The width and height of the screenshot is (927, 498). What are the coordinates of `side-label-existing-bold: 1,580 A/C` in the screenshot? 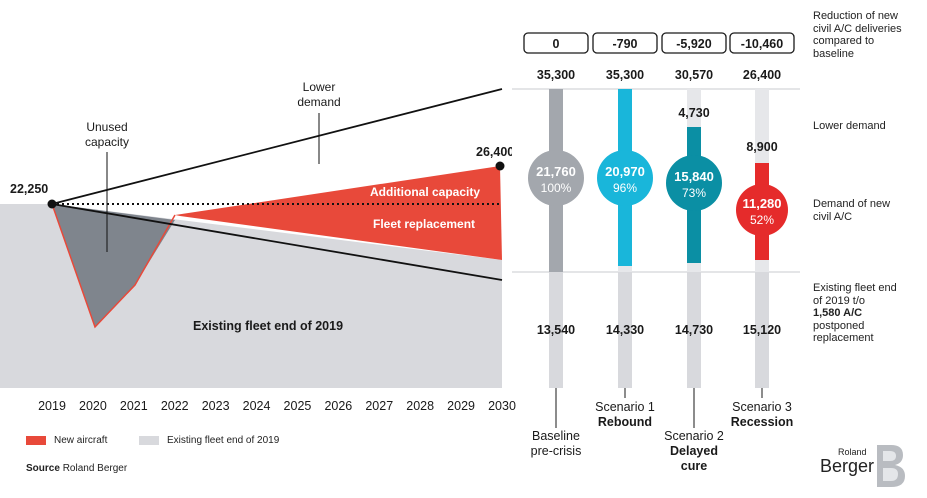 It's located at (838, 313).